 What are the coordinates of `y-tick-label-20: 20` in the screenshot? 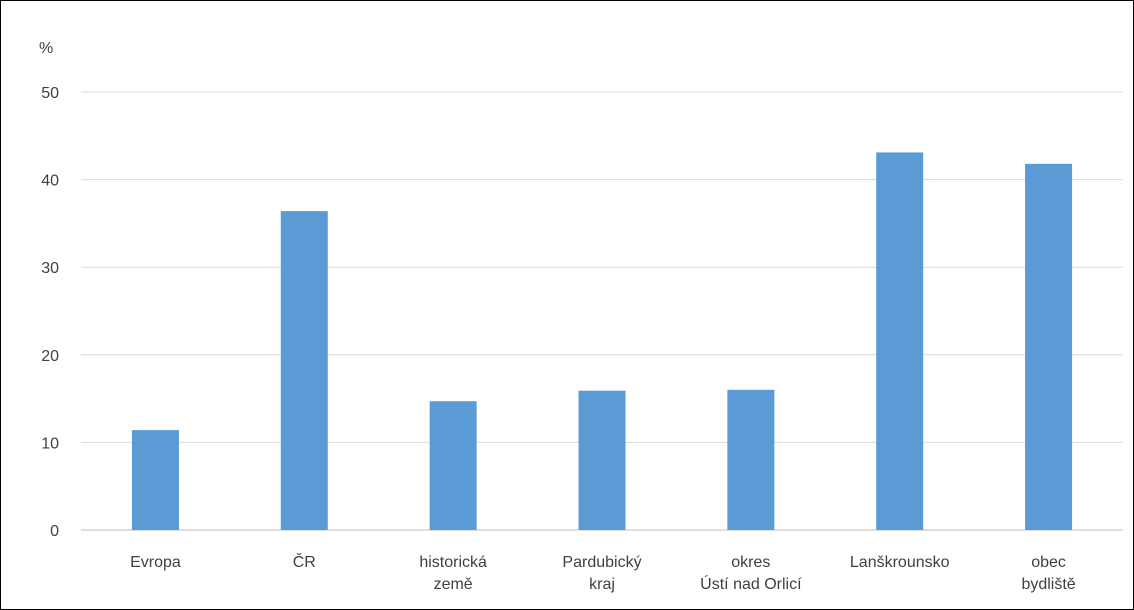 It's located at (50, 356).